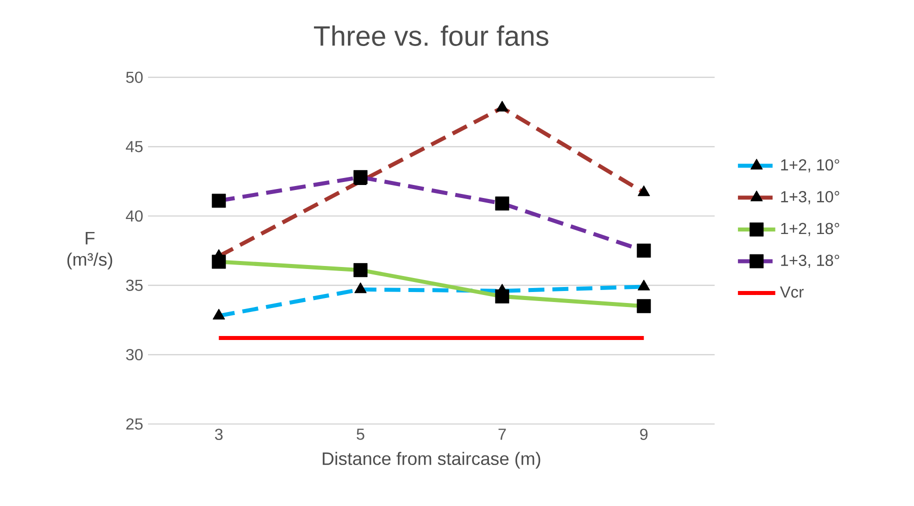 This screenshot has width=914, height=506. Describe the element at coordinates (431, 35) in the screenshot. I see `chart-title: Three vs. four fans` at that location.